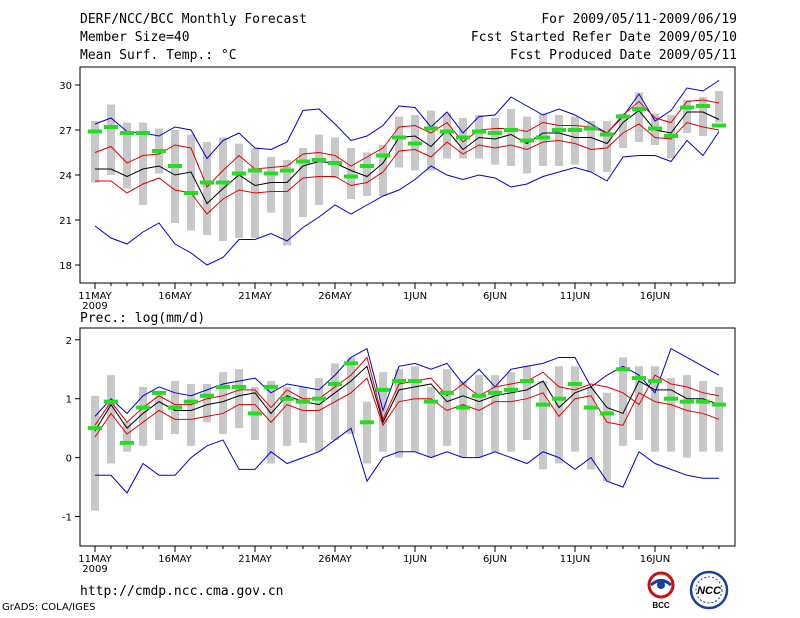 The height and width of the screenshot is (618, 800). What do you see at coordinates (661, 589) in the screenshot?
I see `bcc-logo: BCC` at bounding box center [661, 589].